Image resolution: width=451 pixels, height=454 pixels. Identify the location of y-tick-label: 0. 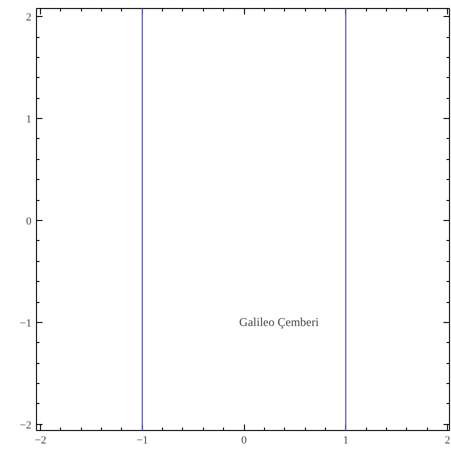
(29, 222).